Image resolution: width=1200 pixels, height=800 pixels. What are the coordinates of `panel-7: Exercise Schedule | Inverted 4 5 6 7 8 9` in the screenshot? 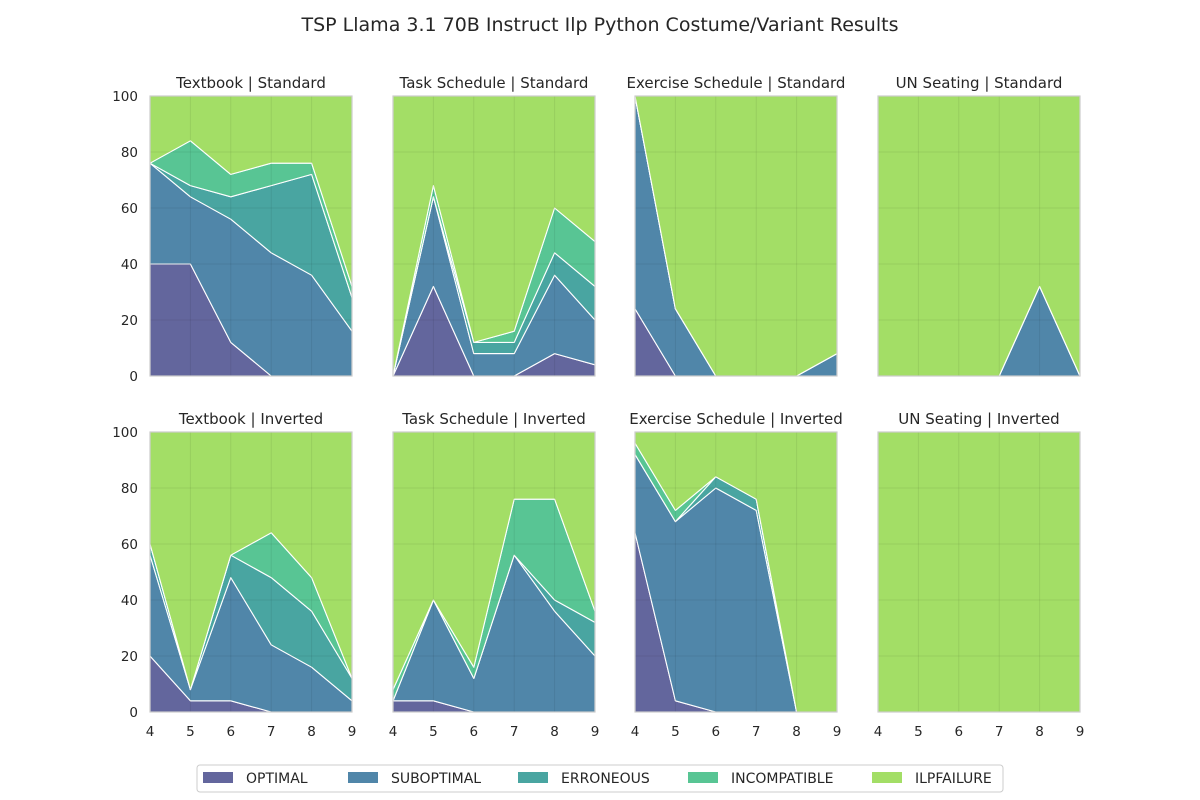 It's located at (736, 575).